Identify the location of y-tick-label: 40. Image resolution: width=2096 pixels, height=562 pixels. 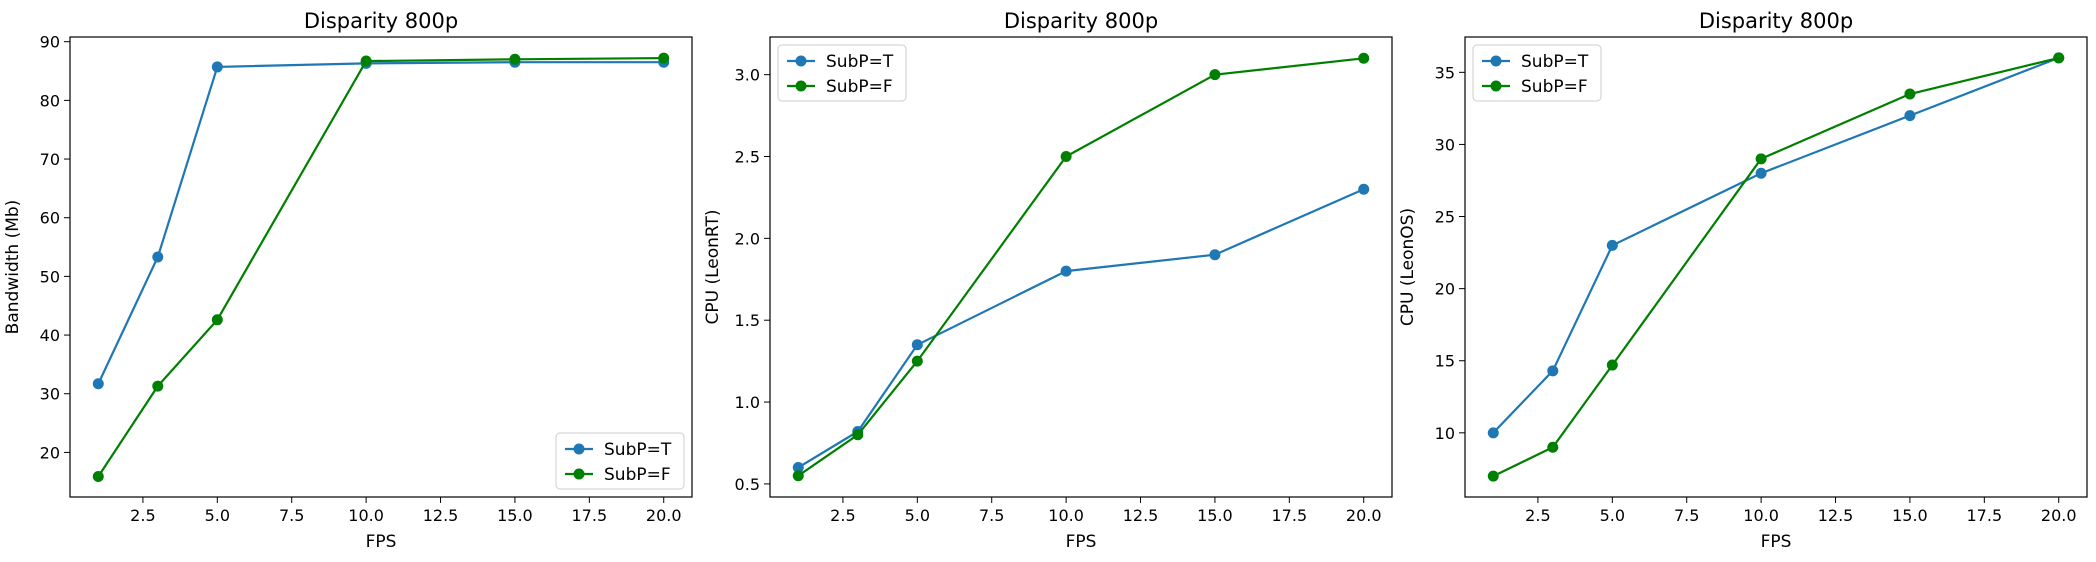
(50, 335).